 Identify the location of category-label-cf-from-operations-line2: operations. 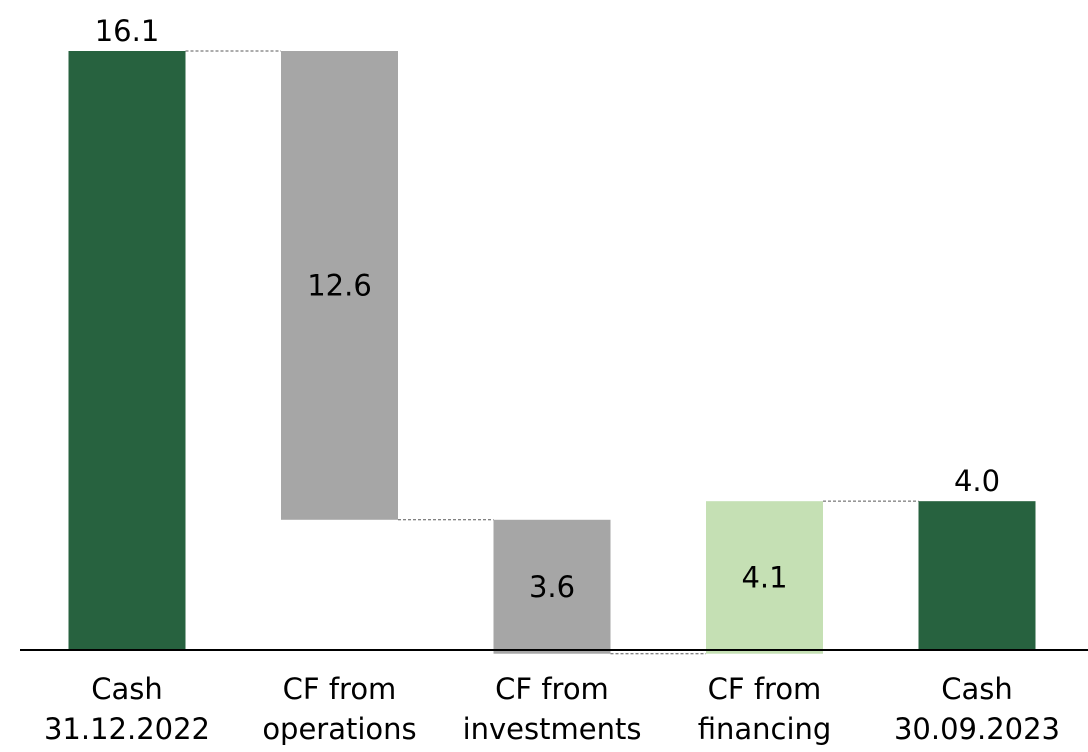
(339, 729).